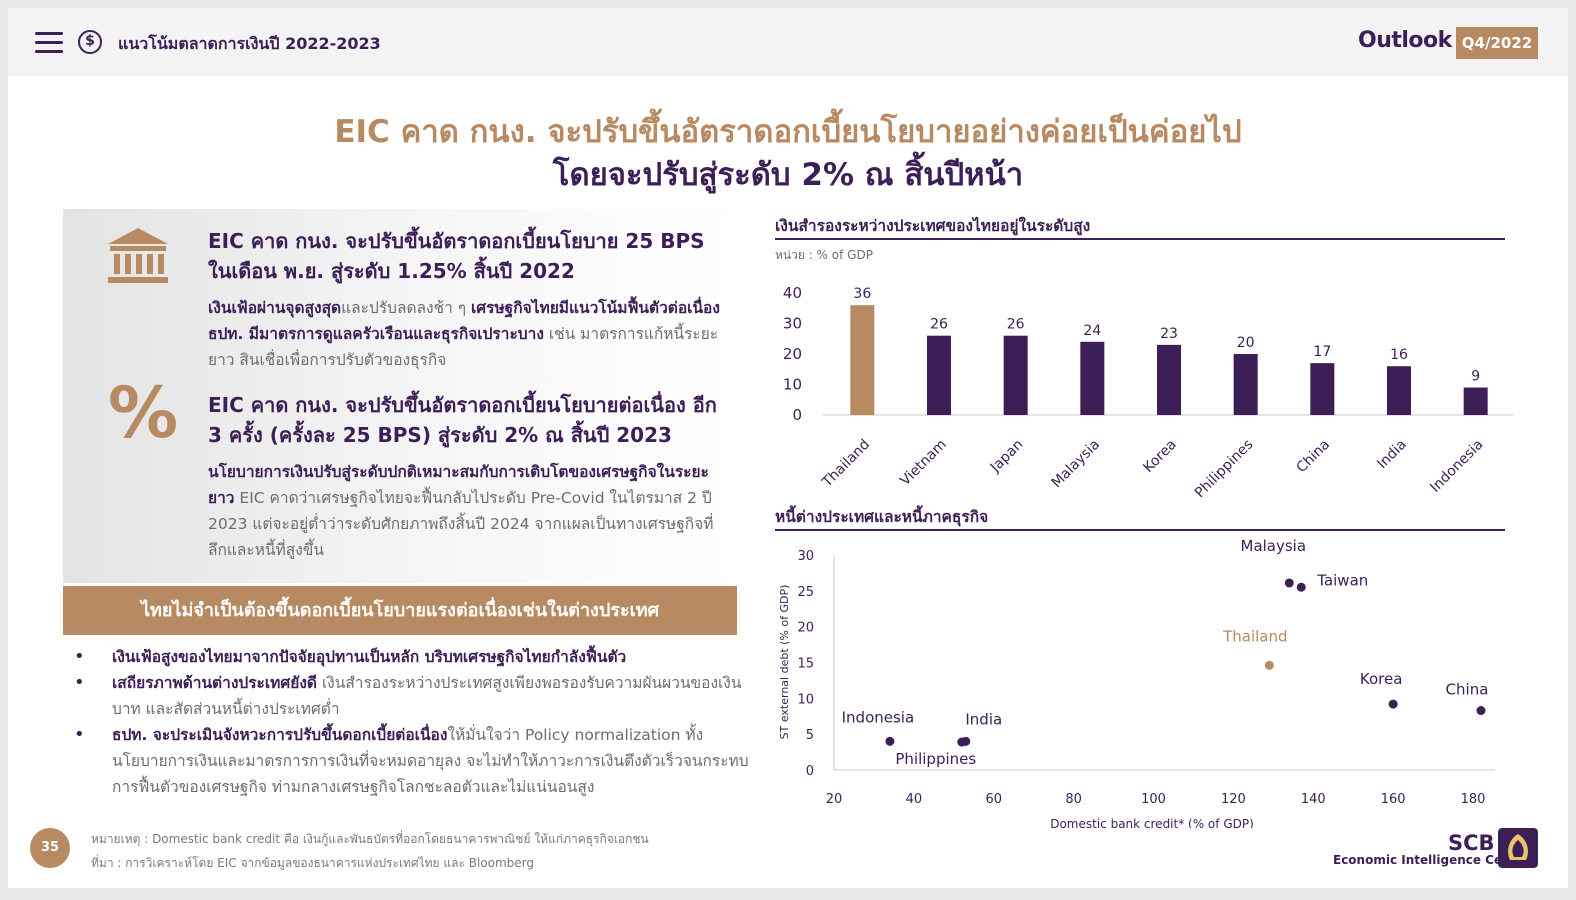 Image resolution: width=1576 pixels, height=900 pixels. Describe the element at coordinates (834, 799) in the screenshot. I see `x-tick-label: 20` at that location.